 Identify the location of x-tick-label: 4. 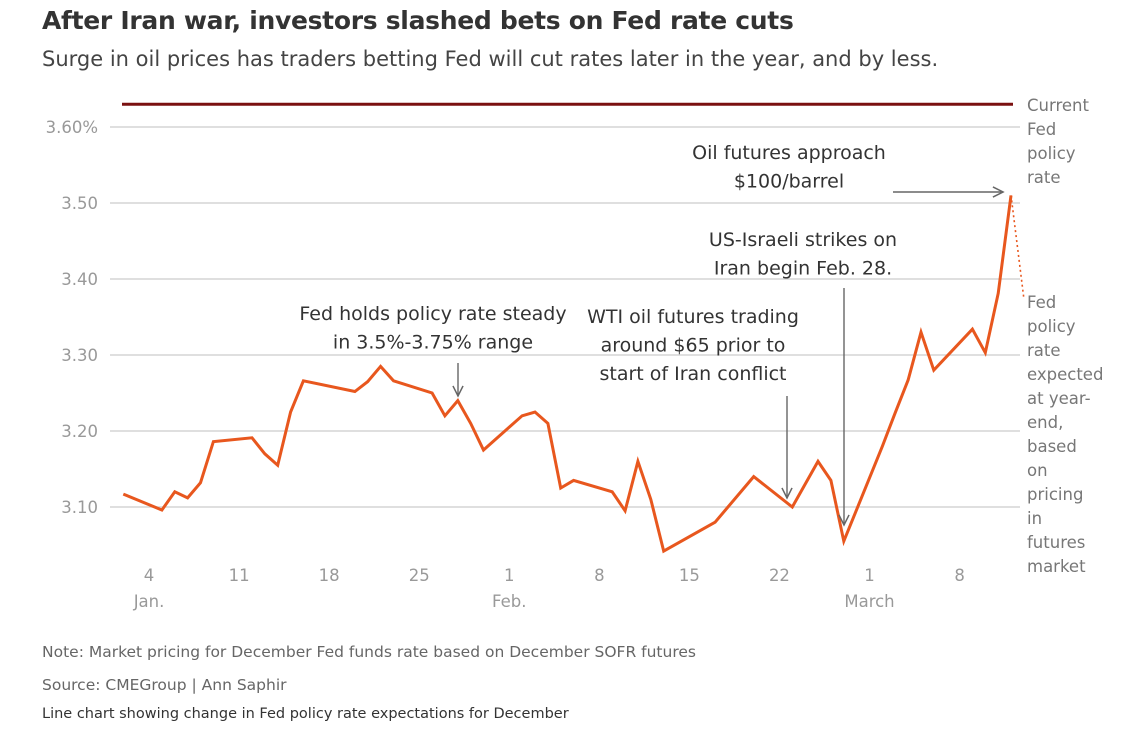
(149, 575).